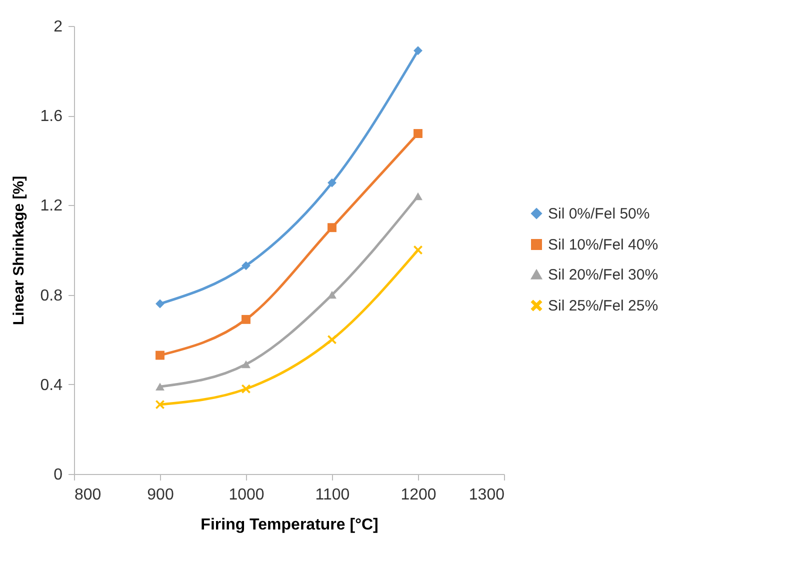 The width and height of the screenshot is (788, 566). What do you see at coordinates (289, 525) in the screenshot?
I see `x-axis-title: Firing Temperature [°C]` at bounding box center [289, 525].